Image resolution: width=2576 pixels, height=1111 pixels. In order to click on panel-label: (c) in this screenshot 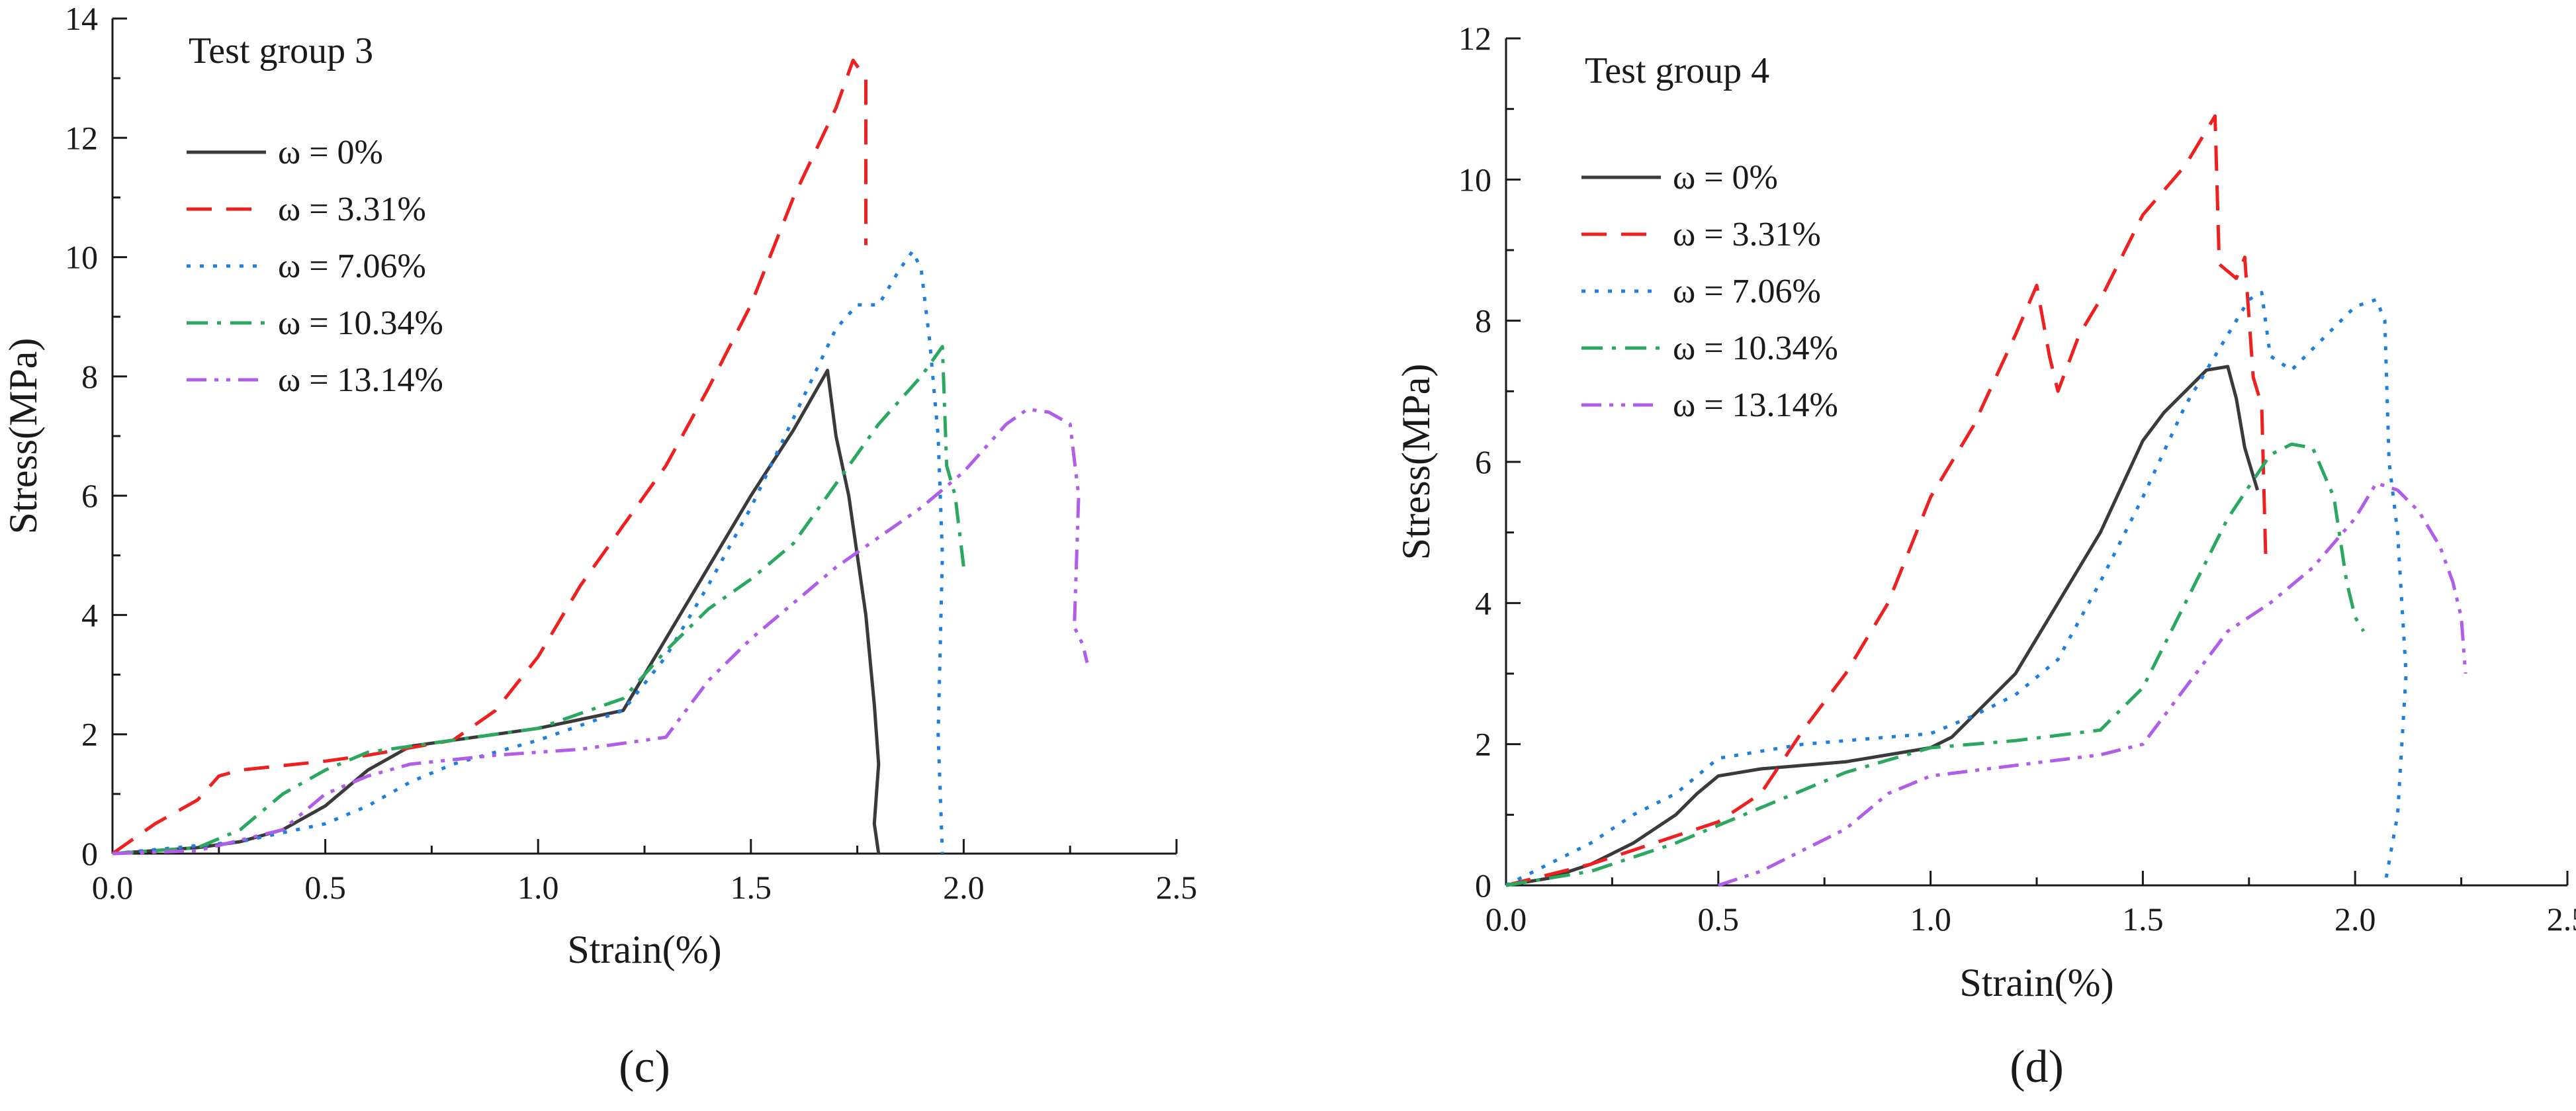, I will do `click(644, 1067)`.